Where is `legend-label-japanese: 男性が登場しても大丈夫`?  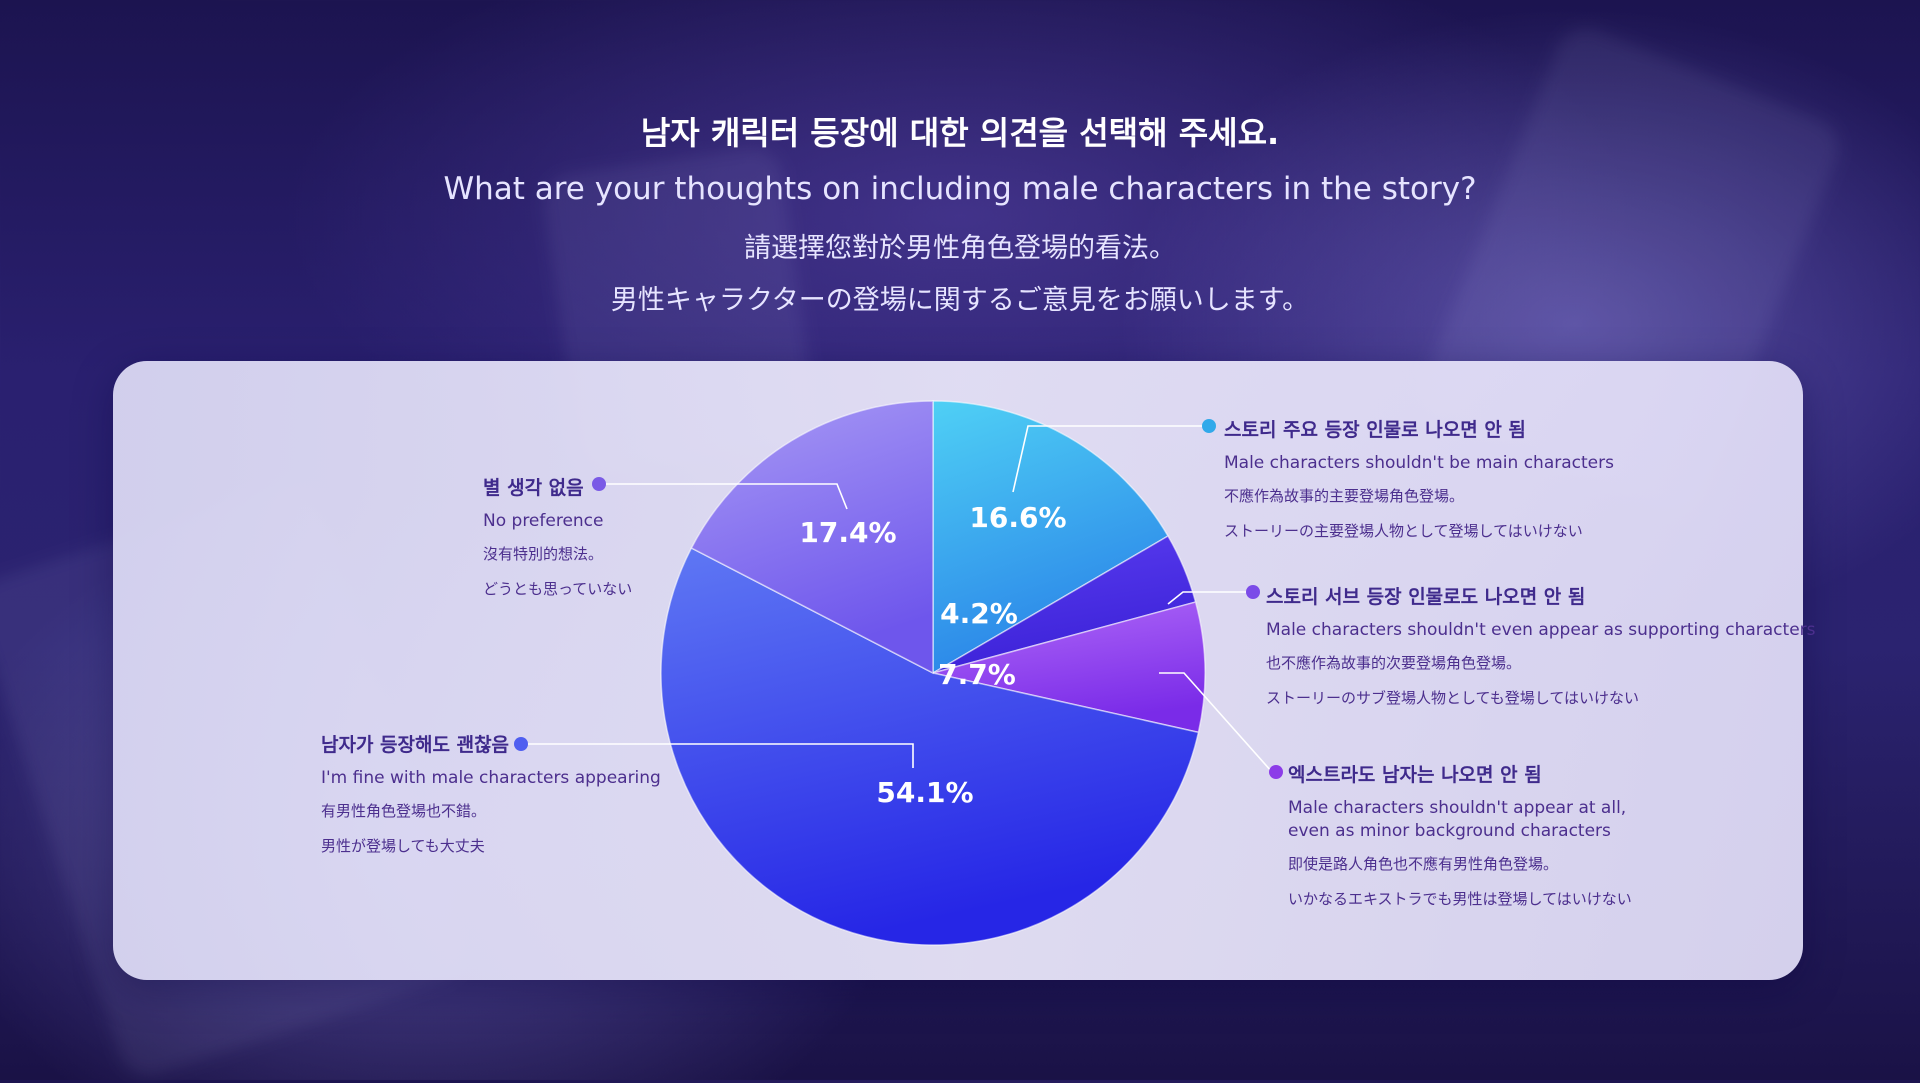
legend-label-japanese: 男性が登場しても大丈夫 is located at coordinates (403, 846).